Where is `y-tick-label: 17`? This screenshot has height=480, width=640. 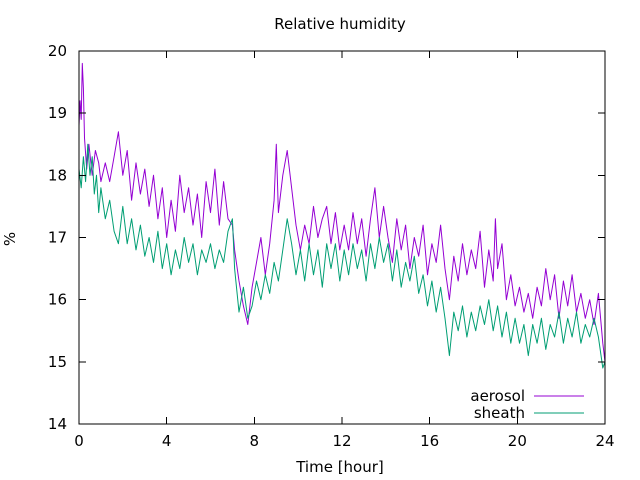 y-tick-label: 17 is located at coordinates (57, 238).